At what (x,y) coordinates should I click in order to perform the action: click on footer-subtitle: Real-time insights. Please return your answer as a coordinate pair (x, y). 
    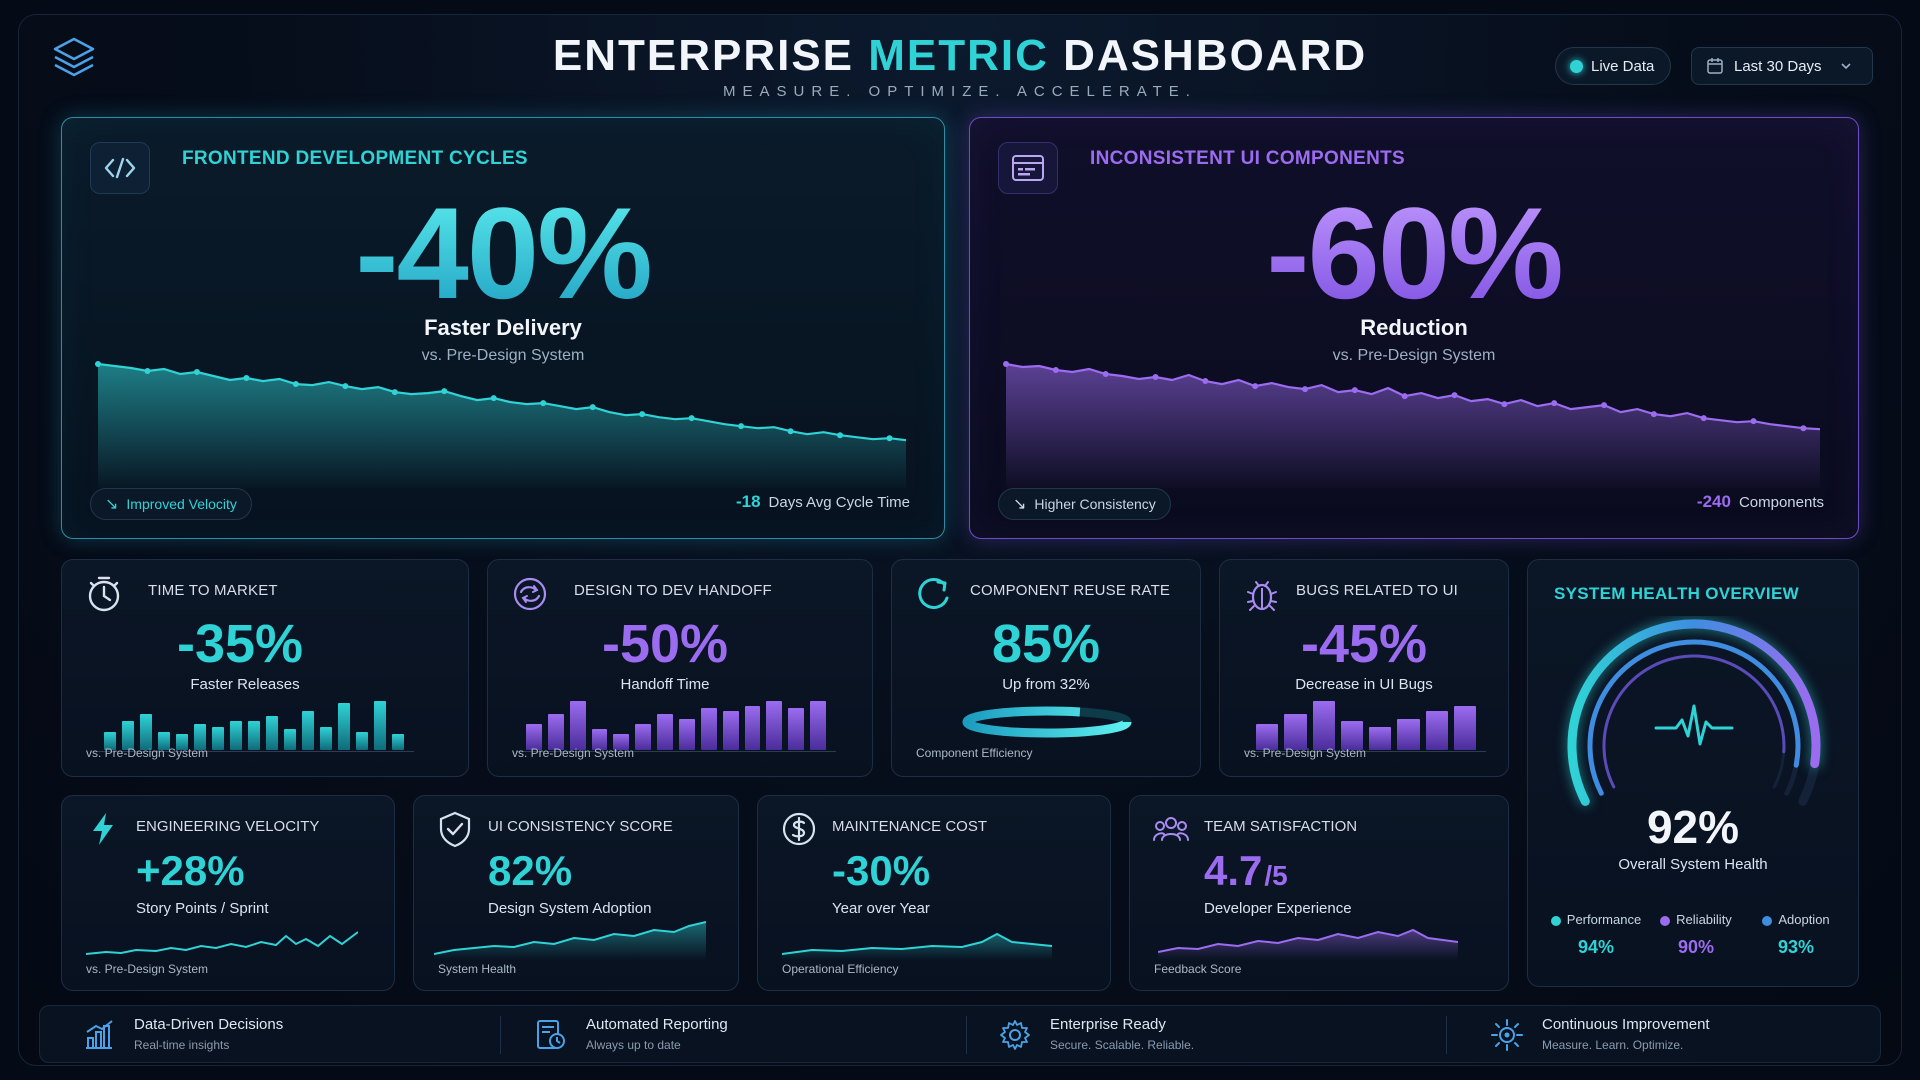
    Looking at the image, I should click on (182, 1045).